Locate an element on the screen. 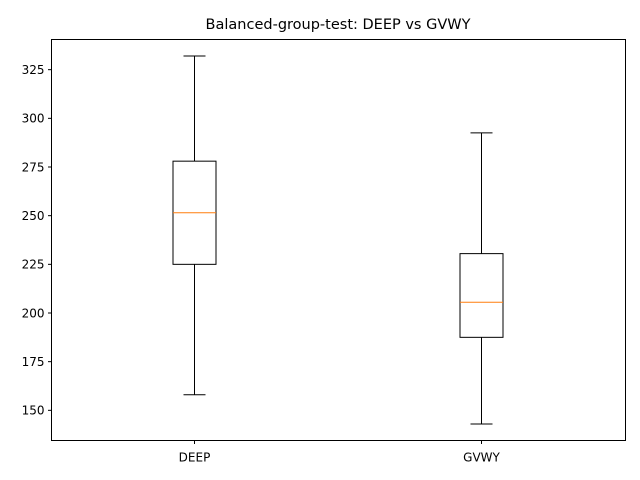 This screenshot has width=640, height=480. chart-title: Balanced-group-test: DEEP vs GVWY is located at coordinates (338, 25).